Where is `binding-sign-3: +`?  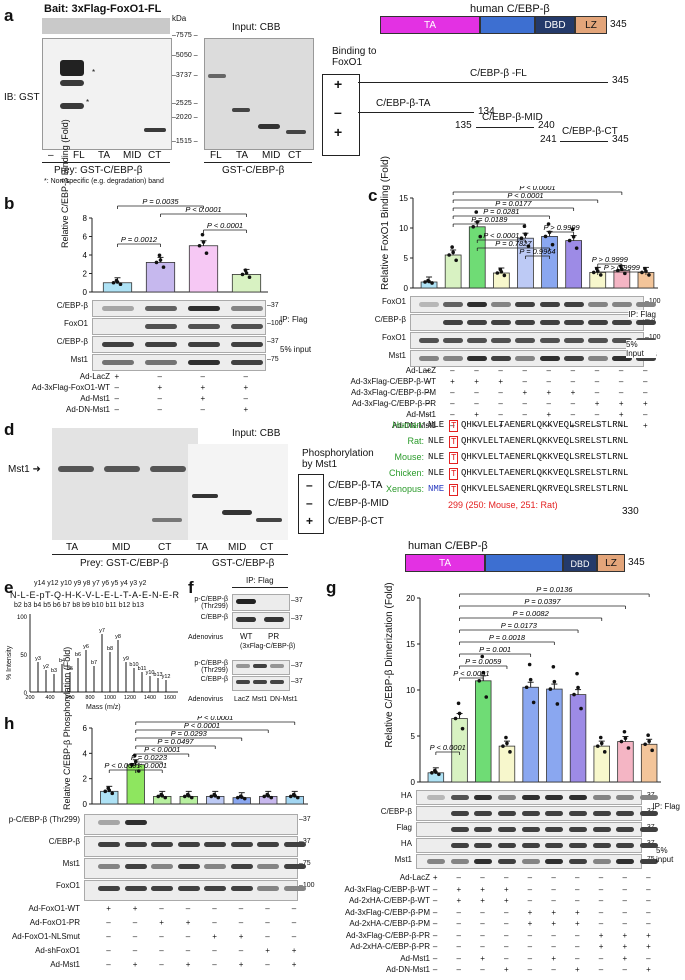 binding-sign-3: + is located at coordinates (338, 132).